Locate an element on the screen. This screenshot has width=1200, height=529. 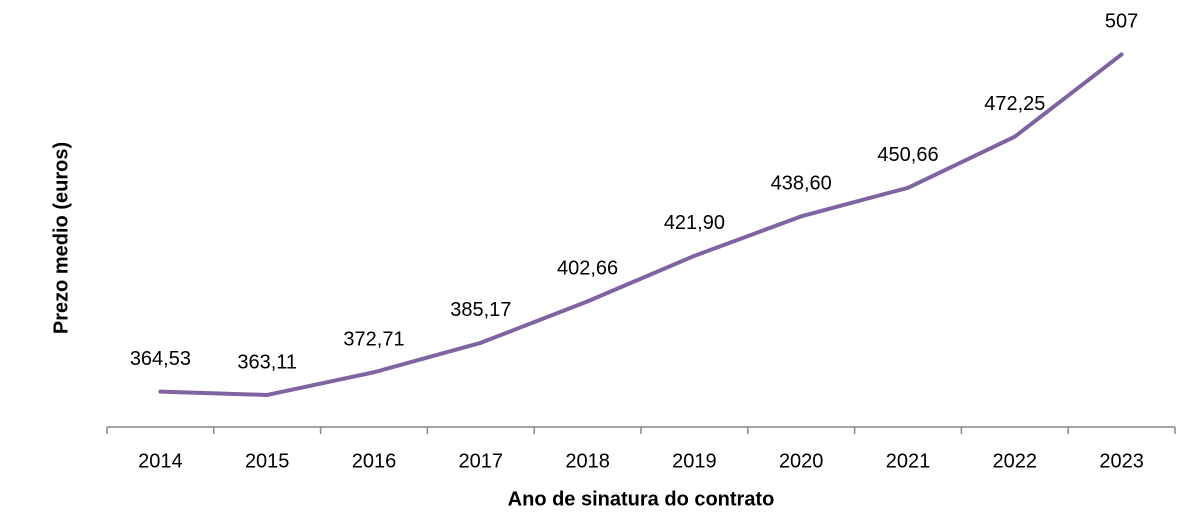
x-tick-label: 2020 is located at coordinates (801, 461).